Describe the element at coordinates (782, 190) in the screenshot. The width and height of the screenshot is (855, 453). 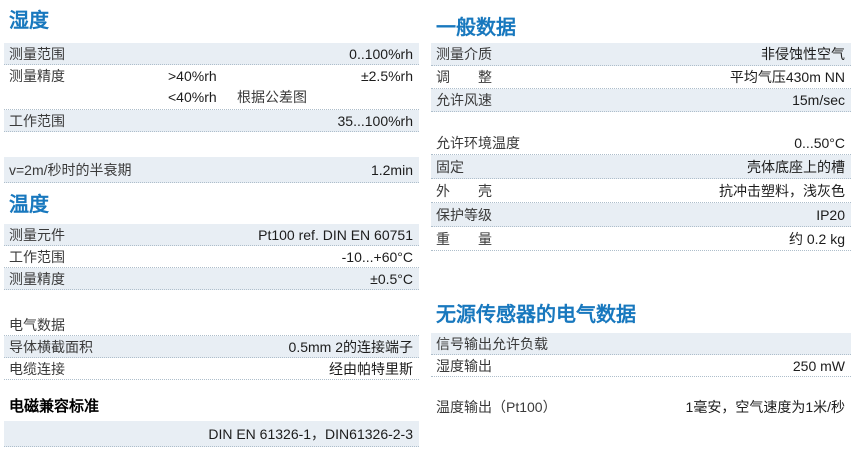
I see `spec-value: 抗冲击塑料，浅灰色` at that location.